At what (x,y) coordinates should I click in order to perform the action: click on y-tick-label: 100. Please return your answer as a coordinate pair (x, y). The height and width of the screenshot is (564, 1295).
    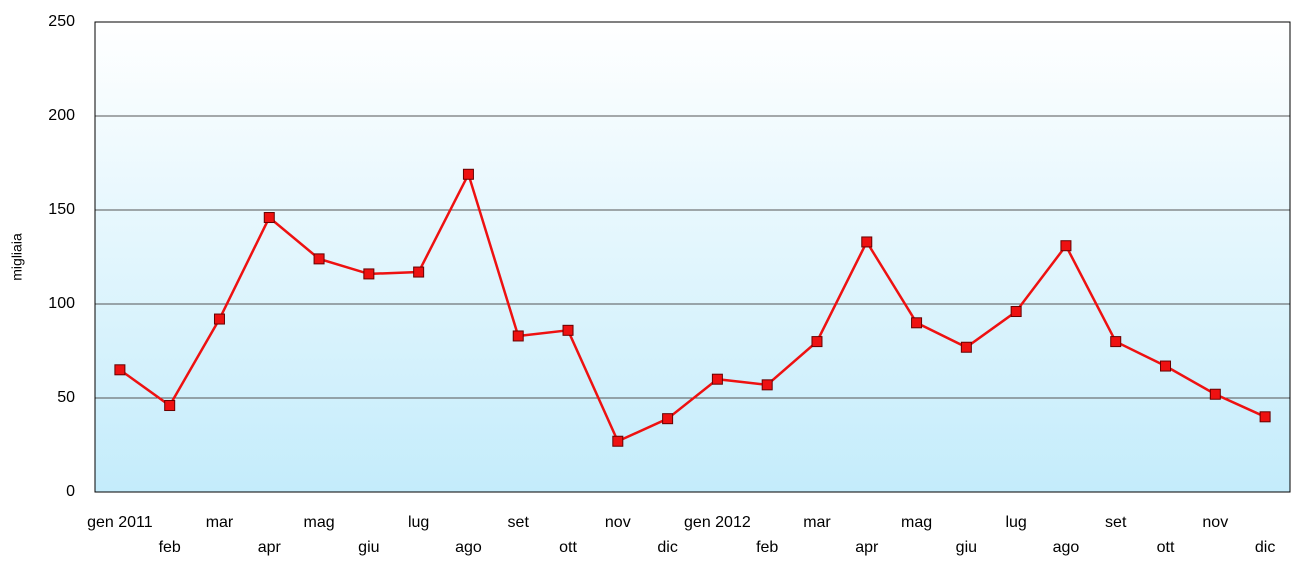
    Looking at the image, I should click on (61, 303).